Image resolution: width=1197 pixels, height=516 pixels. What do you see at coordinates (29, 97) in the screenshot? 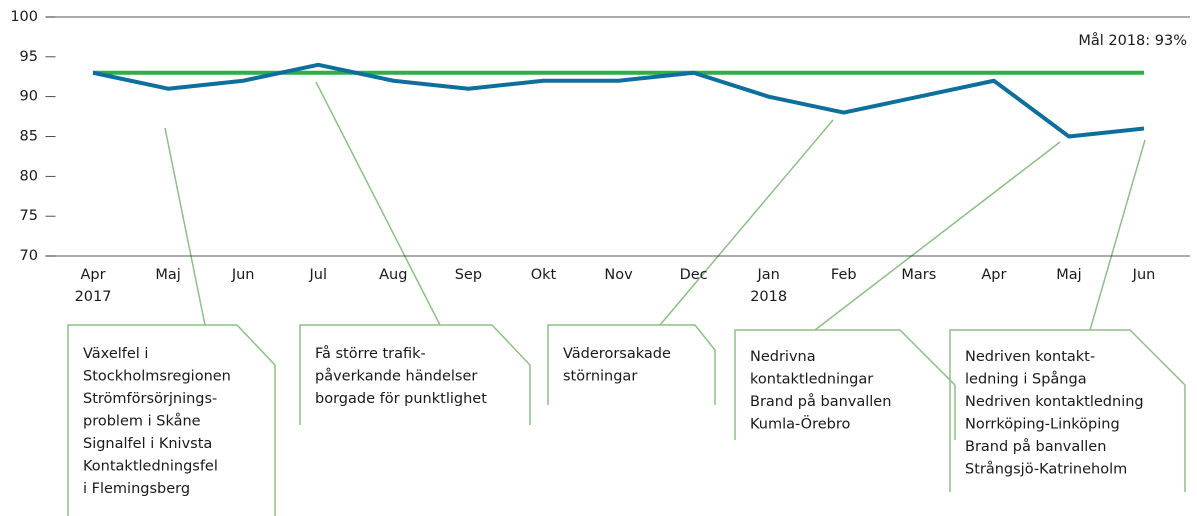
I see `y-tick-label: 90` at bounding box center [29, 97].